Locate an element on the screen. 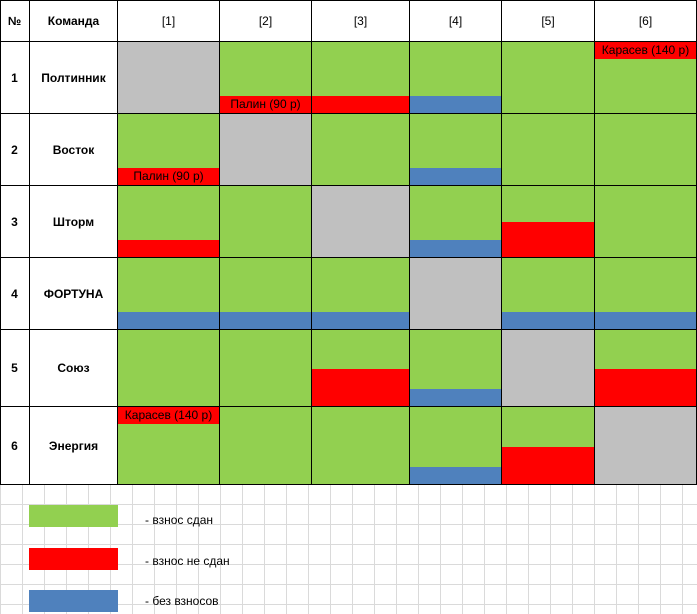  header-round-1: [1] is located at coordinates (169, 21).